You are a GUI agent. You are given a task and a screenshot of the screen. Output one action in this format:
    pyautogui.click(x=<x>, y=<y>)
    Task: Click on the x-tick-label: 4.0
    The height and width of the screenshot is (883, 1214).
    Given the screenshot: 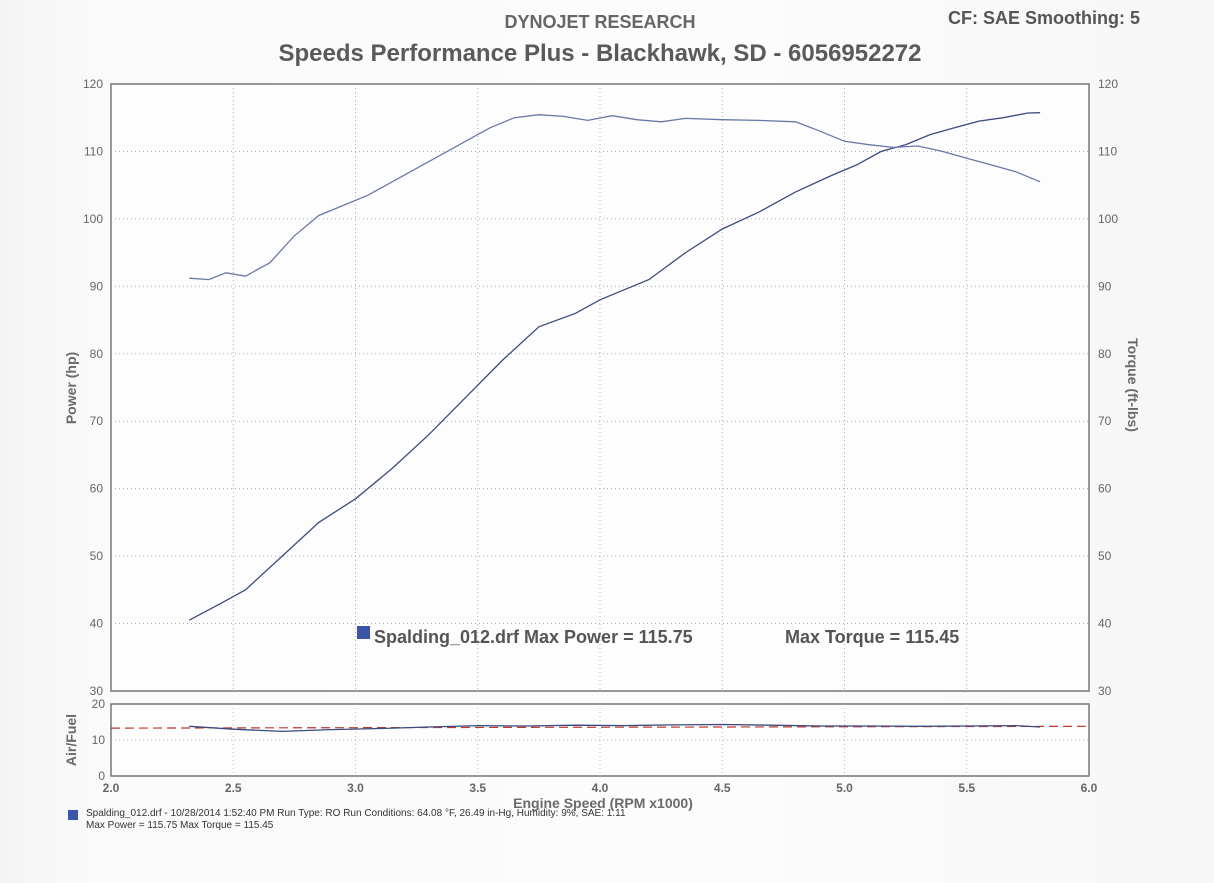 What is the action you would take?
    pyautogui.click(x=600, y=788)
    